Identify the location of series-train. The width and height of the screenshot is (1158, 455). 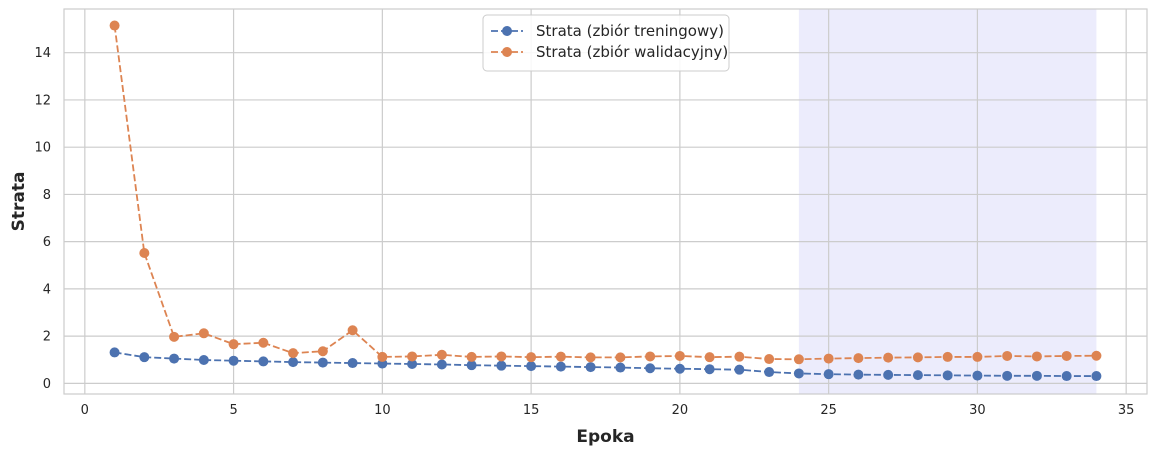
(605, 364).